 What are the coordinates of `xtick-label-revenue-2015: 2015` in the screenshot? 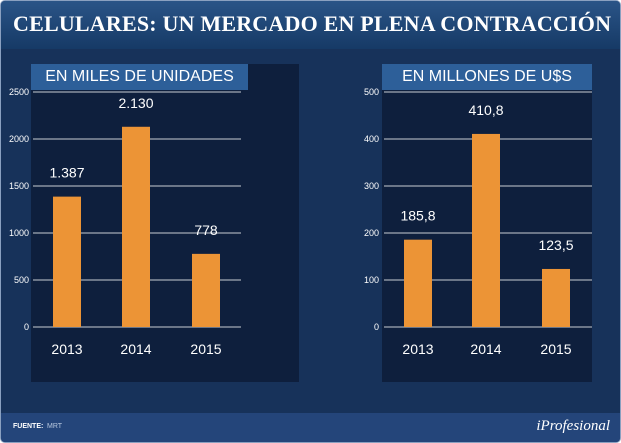 It's located at (555, 349).